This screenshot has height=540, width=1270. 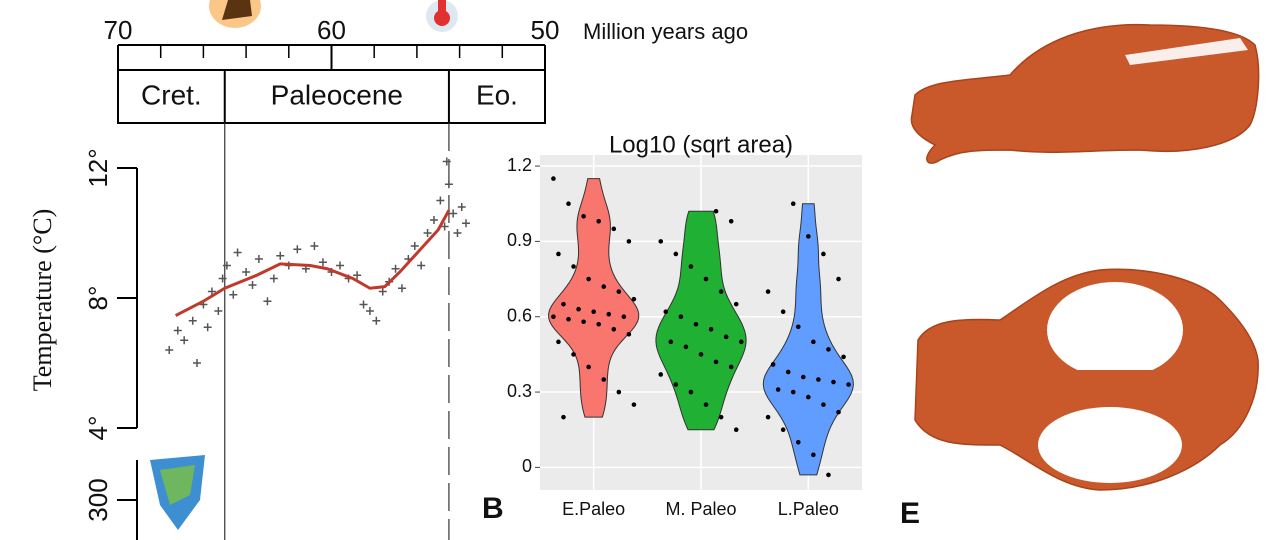 I want to click on y-tick-label: 0, so click(x=527, y=466).